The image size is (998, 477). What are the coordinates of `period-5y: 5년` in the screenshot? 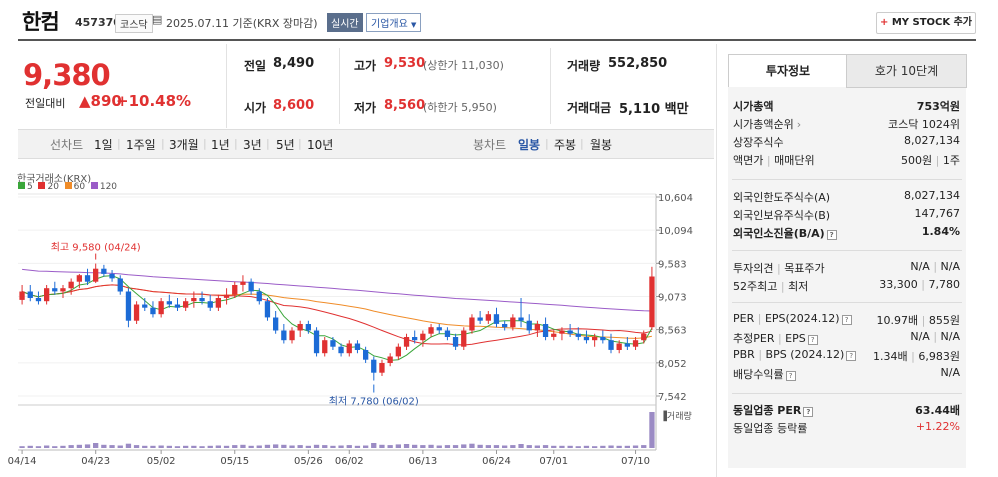 It's located at (285, 145).